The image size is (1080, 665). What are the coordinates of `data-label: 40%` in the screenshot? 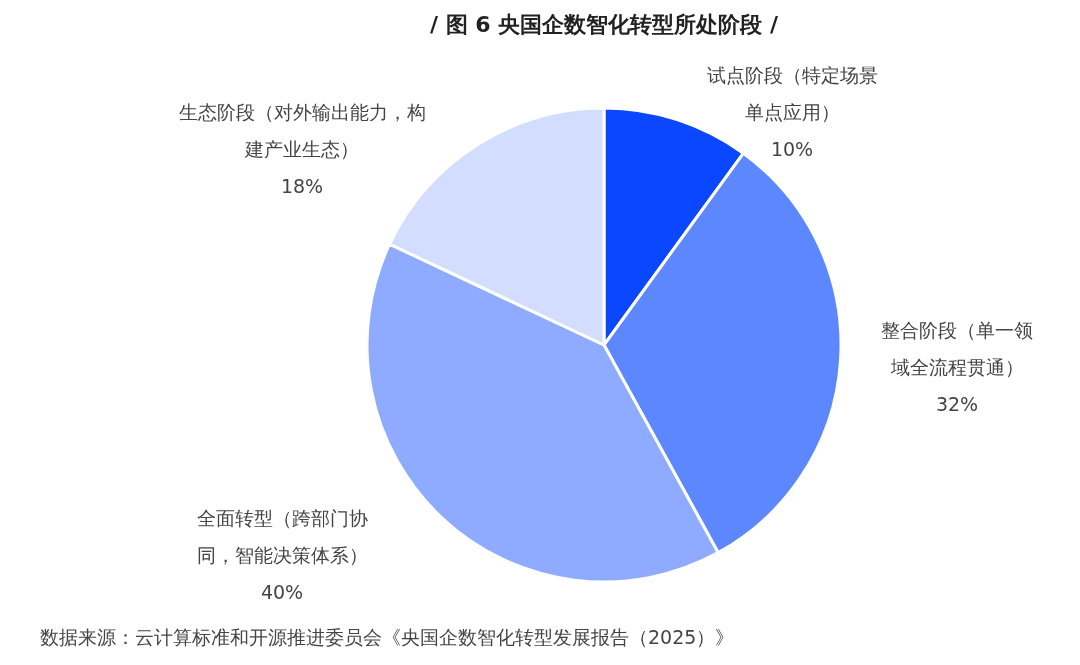 It's located at (282, 592).